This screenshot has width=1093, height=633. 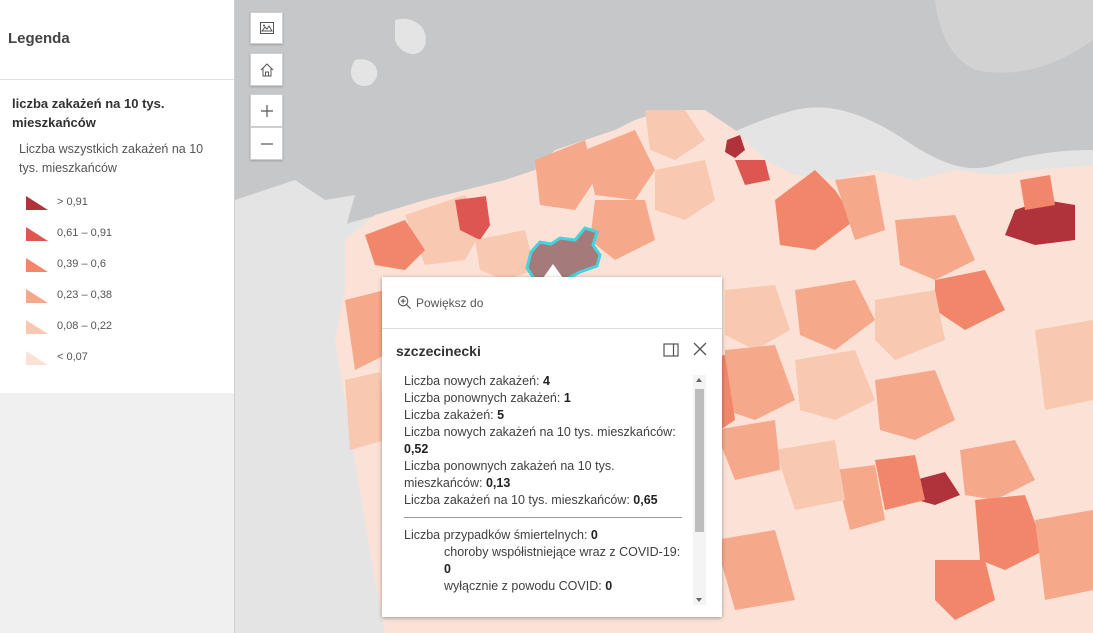 What do you see at coordinates (85, 294) in the screenshot?
I see `legend-class-label: 0,23 – 0,38` at bounding box center [85, 294].